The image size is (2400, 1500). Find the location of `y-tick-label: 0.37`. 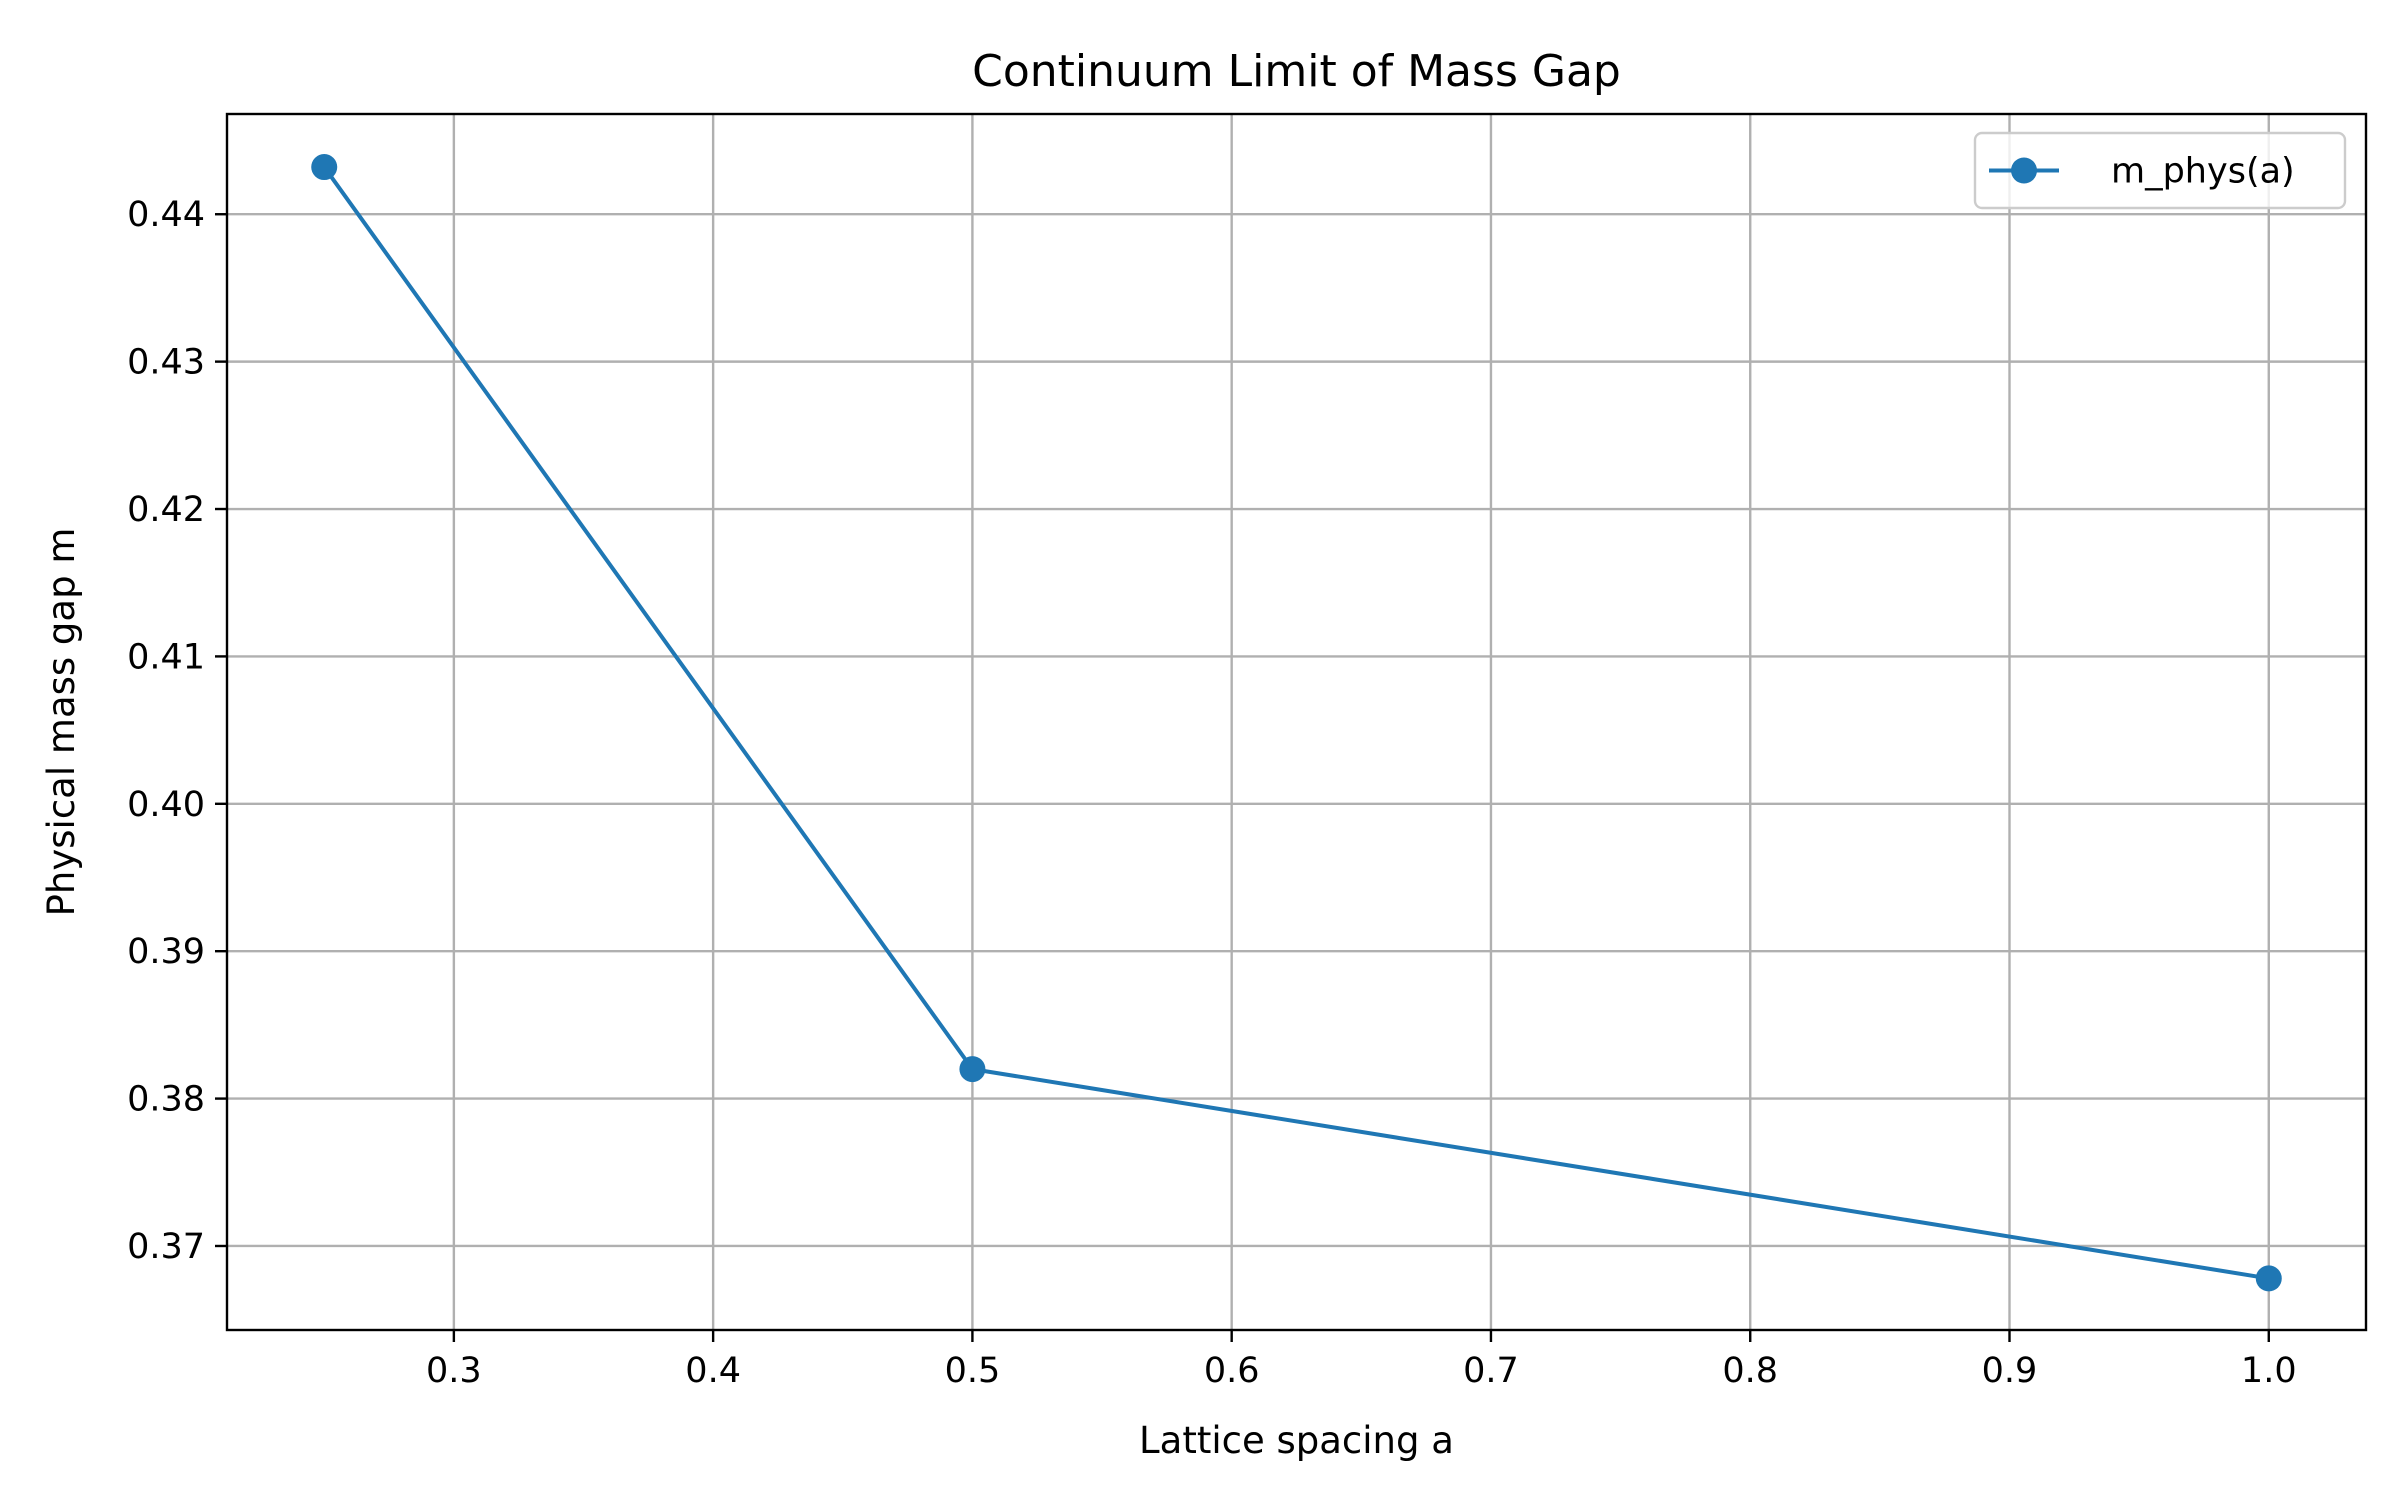

y-tick-label: 0.37 is located at coordinates (166, 1247).